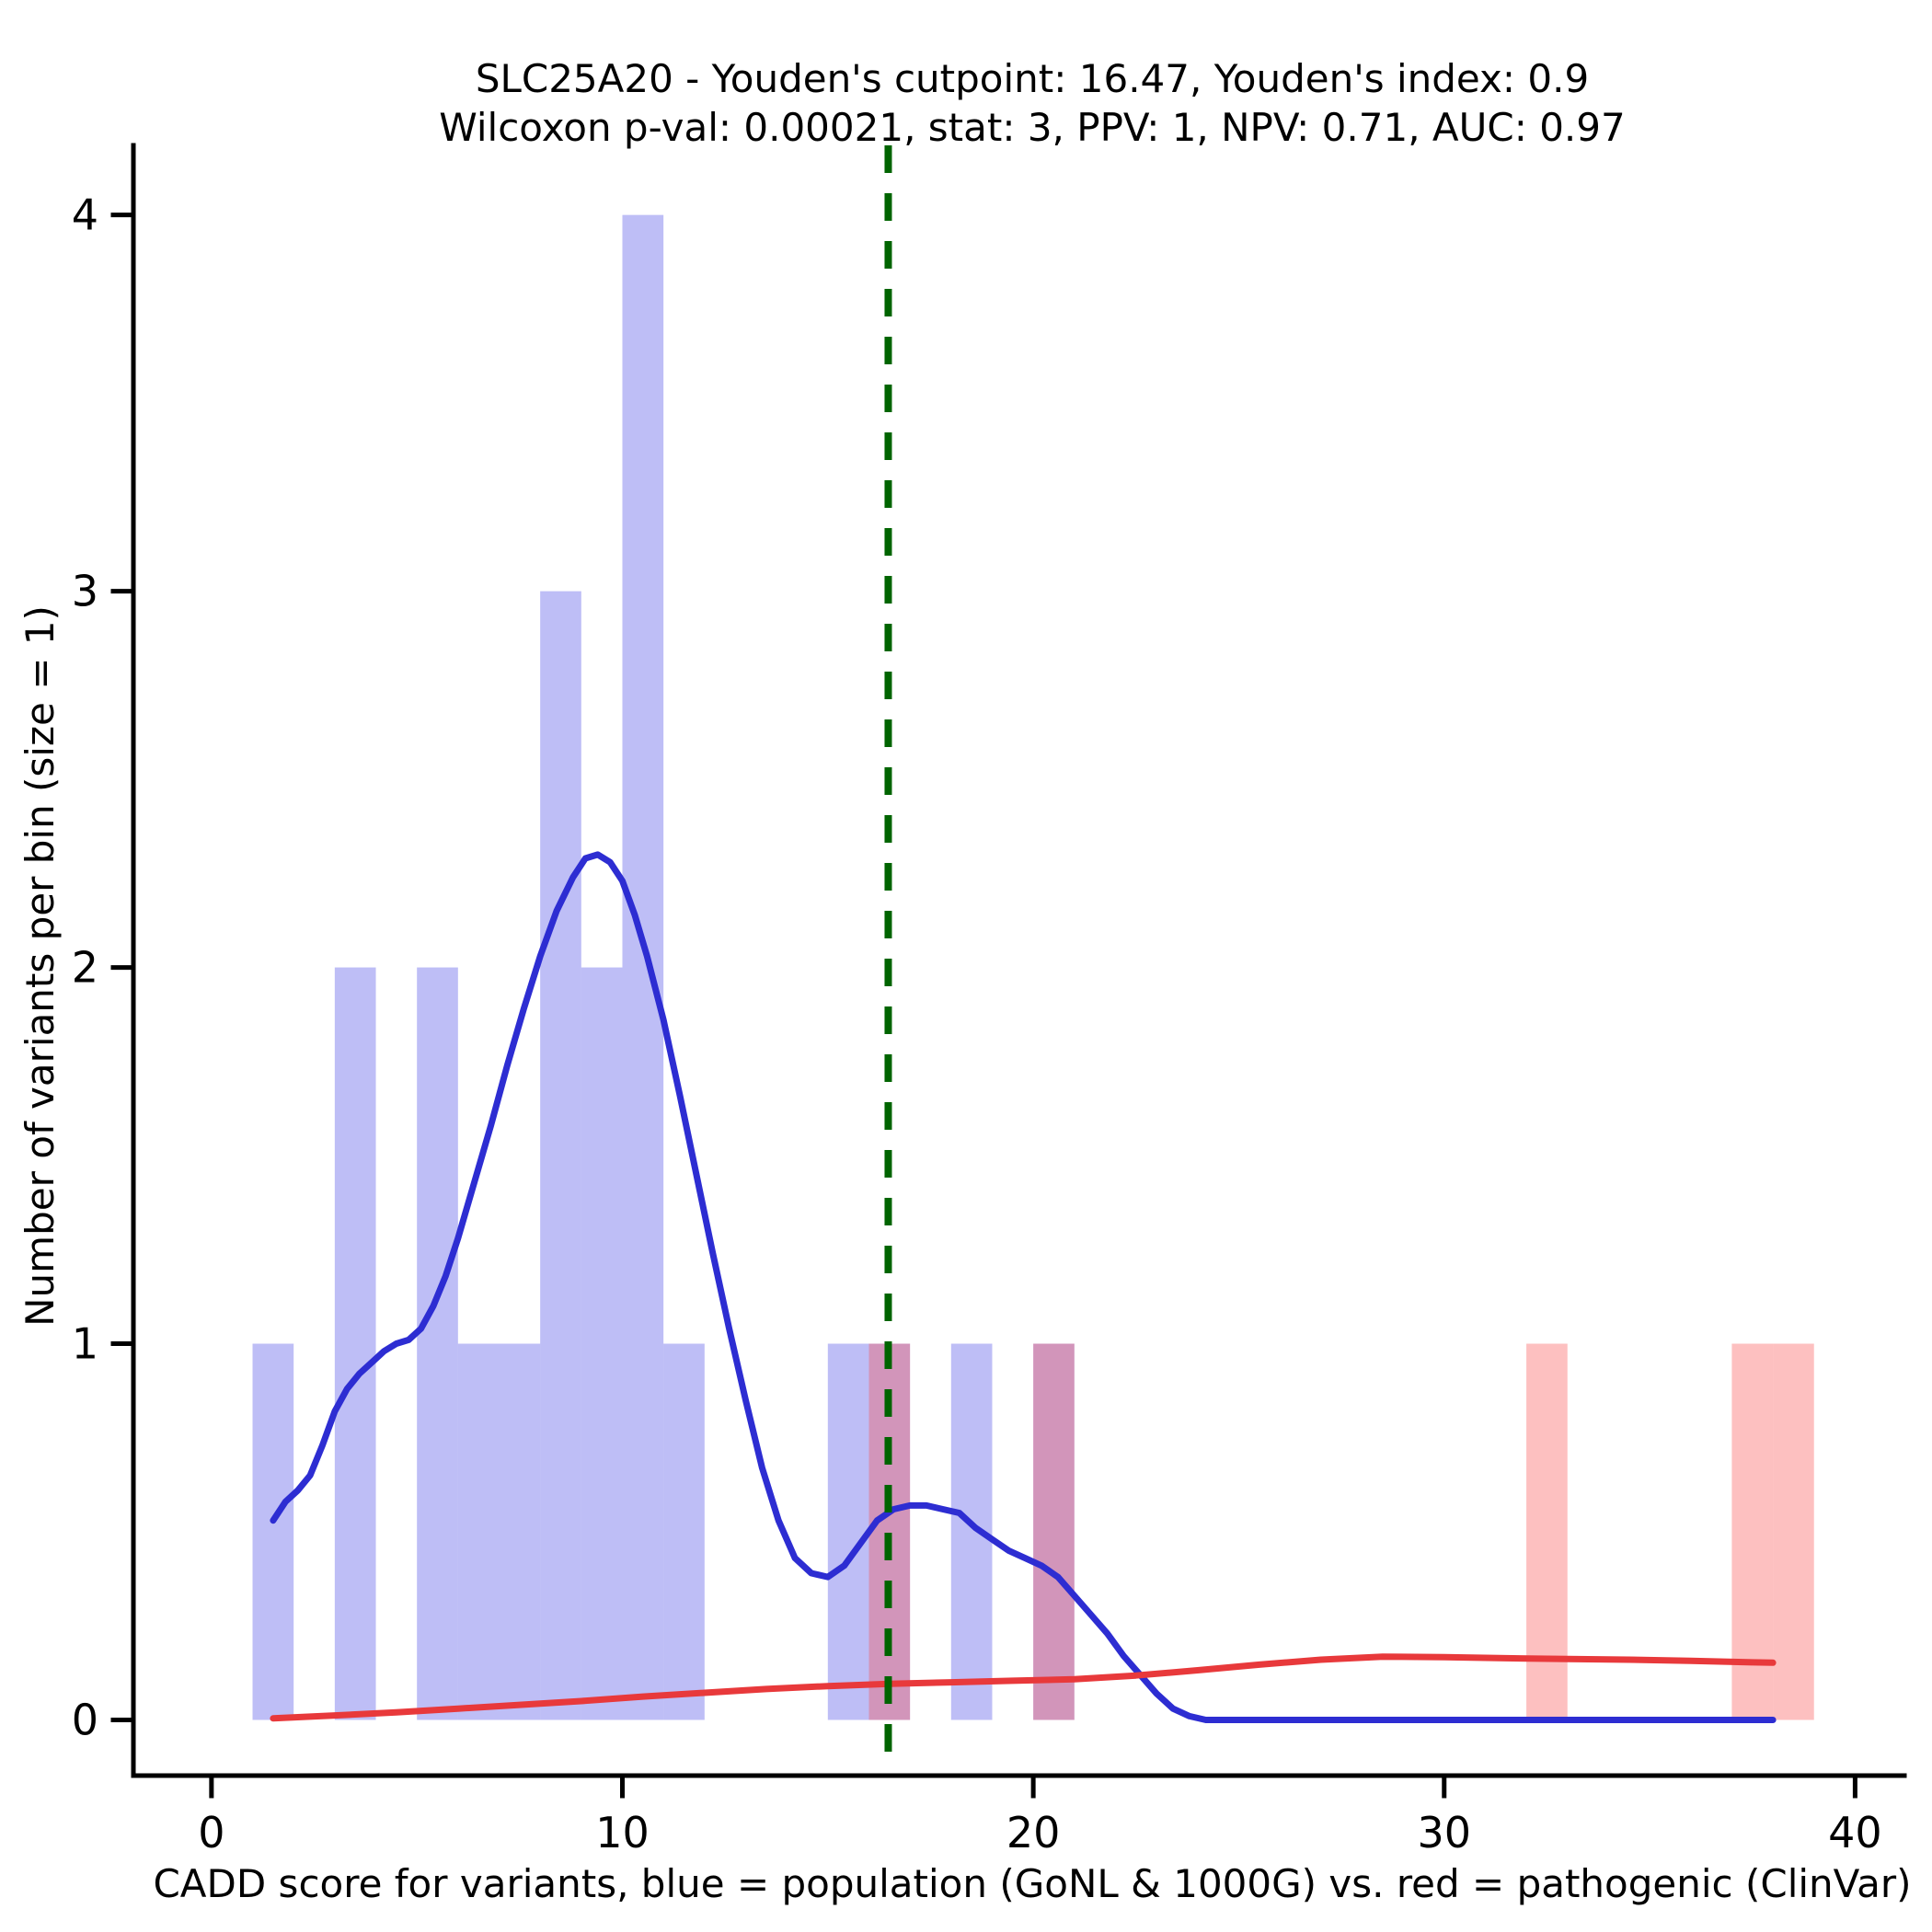 This screenshot has height=1932, width=1932. I want to click on y-tick-label: 4, so click(85, 215).